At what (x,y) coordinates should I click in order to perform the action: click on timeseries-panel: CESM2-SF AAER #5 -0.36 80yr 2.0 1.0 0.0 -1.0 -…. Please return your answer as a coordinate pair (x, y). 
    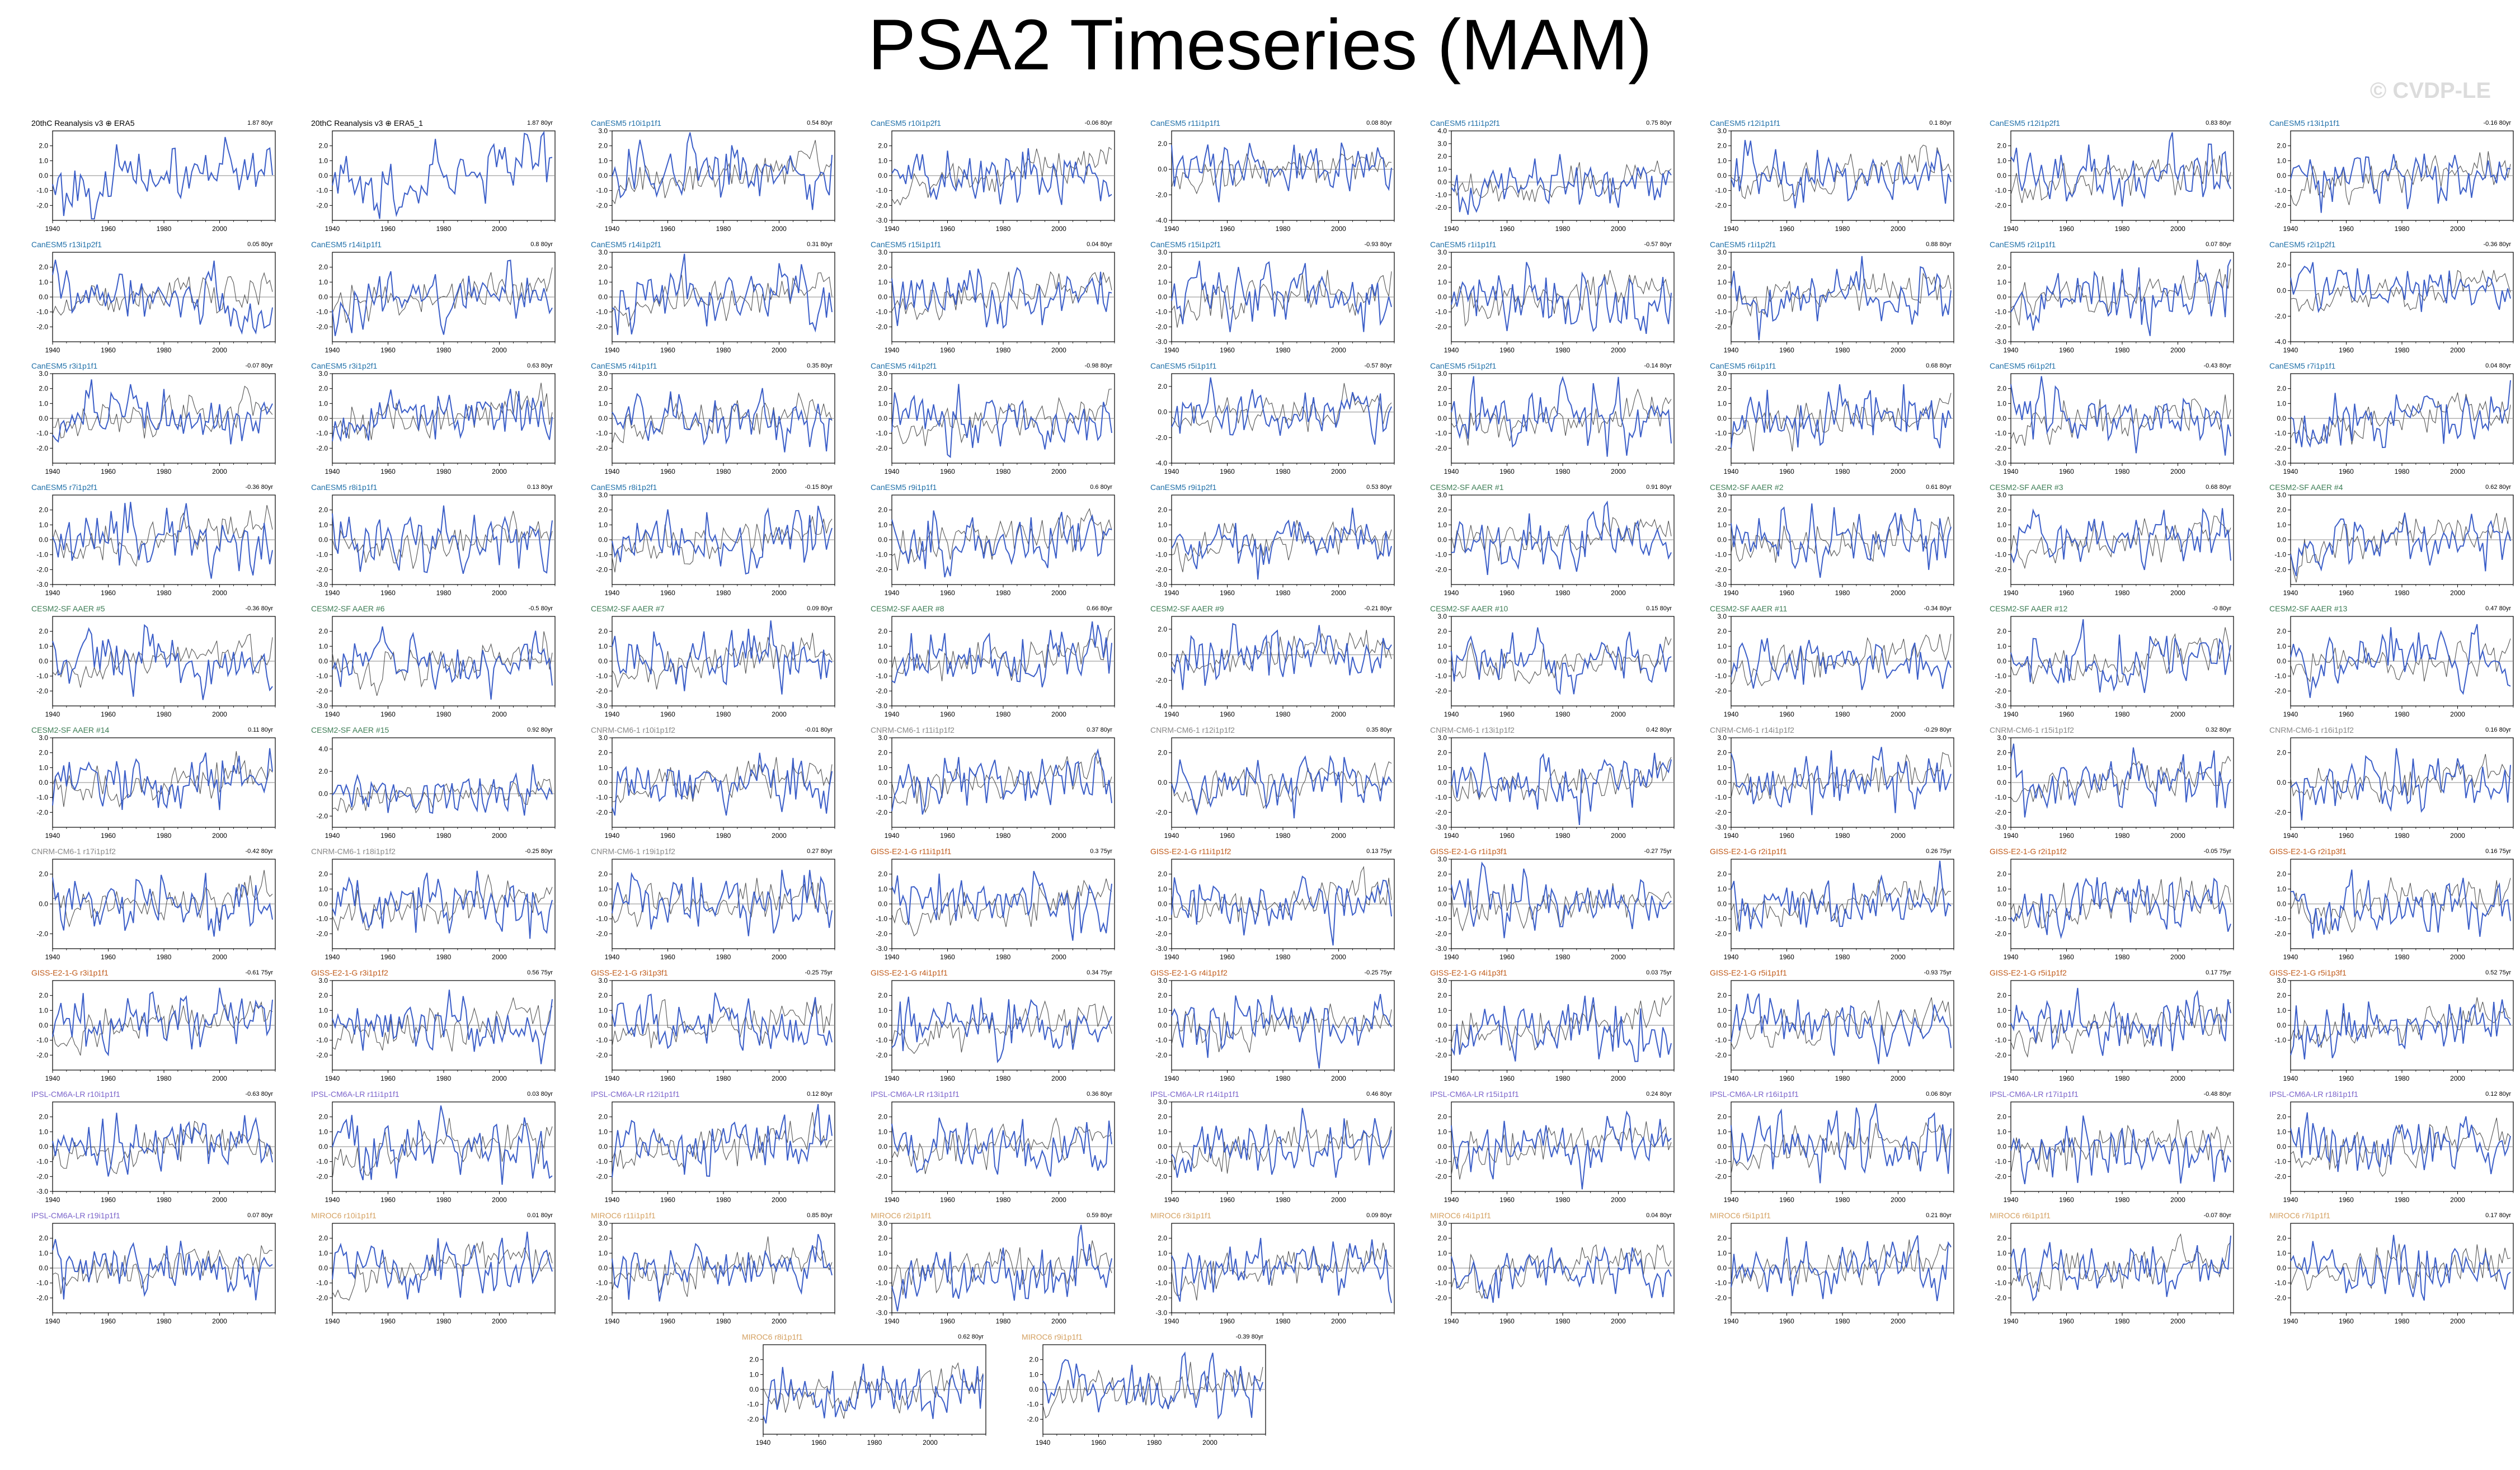
    Looking at the image, I should click on (152, 661).